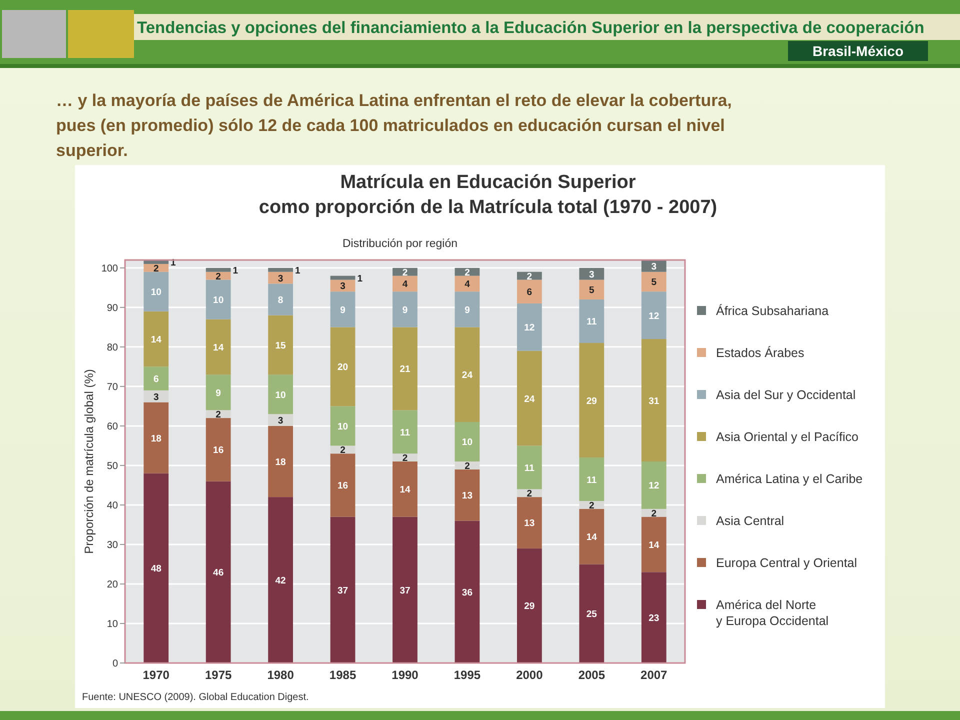  Describe the element at coordinates (592, 322) in the screenshot. I see `data-label: 11` at that location.